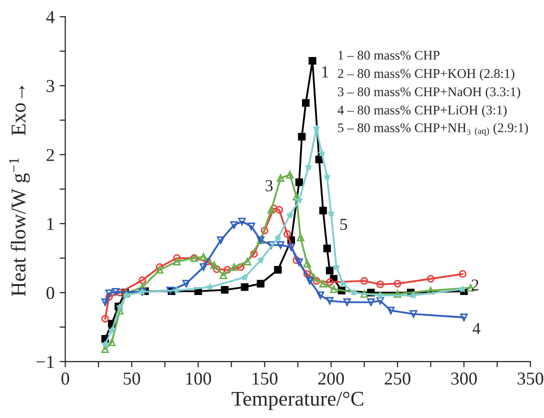  I want to click on y-tick-label: 2, so click(50, 154).